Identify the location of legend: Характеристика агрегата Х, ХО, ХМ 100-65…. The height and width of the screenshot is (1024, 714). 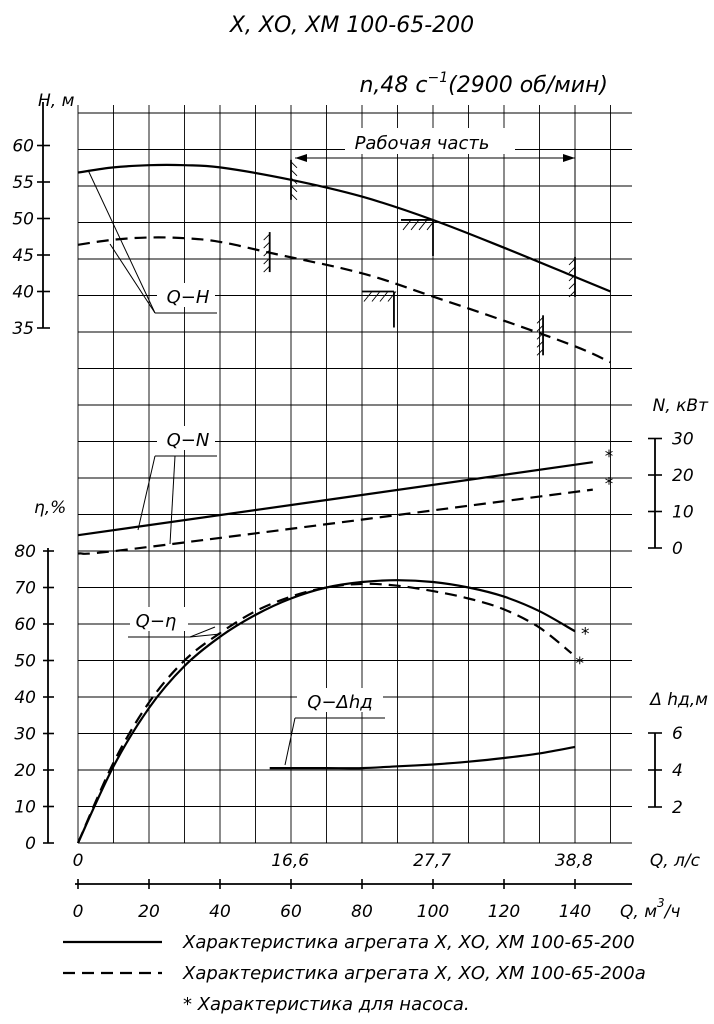
(354, 973).